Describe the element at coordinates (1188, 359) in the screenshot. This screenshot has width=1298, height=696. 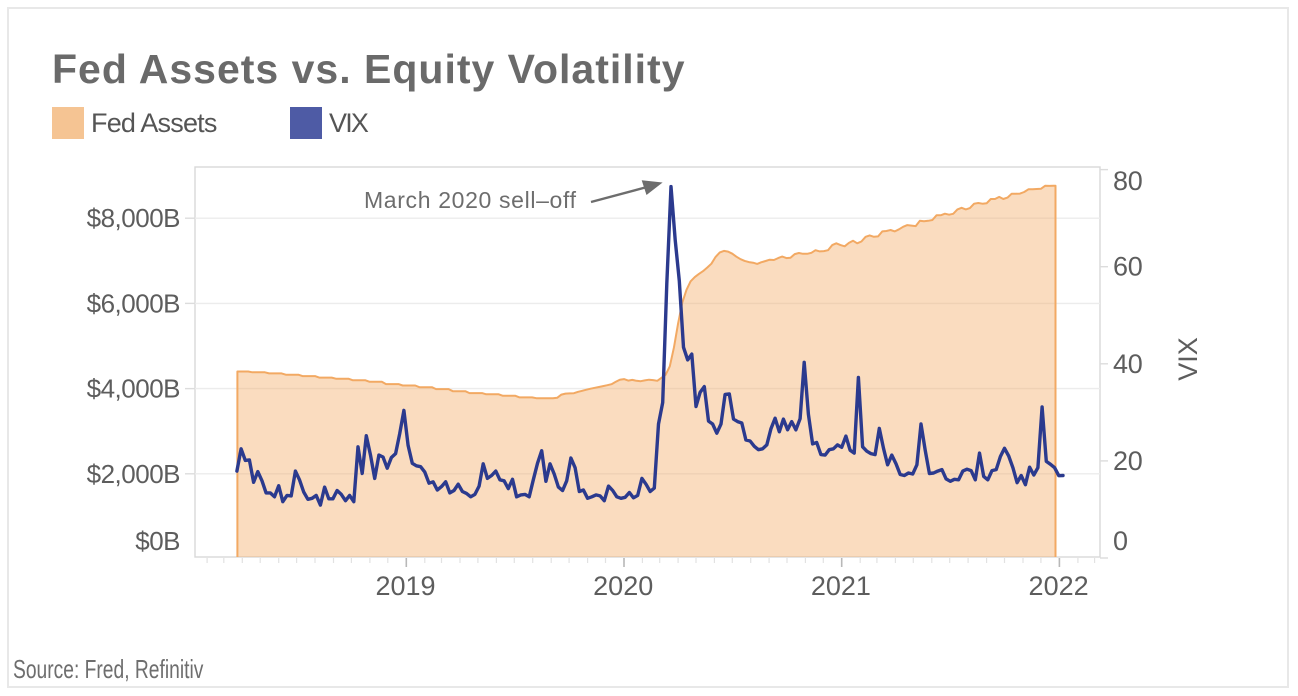
I see `svg-text: VIX` at that location.